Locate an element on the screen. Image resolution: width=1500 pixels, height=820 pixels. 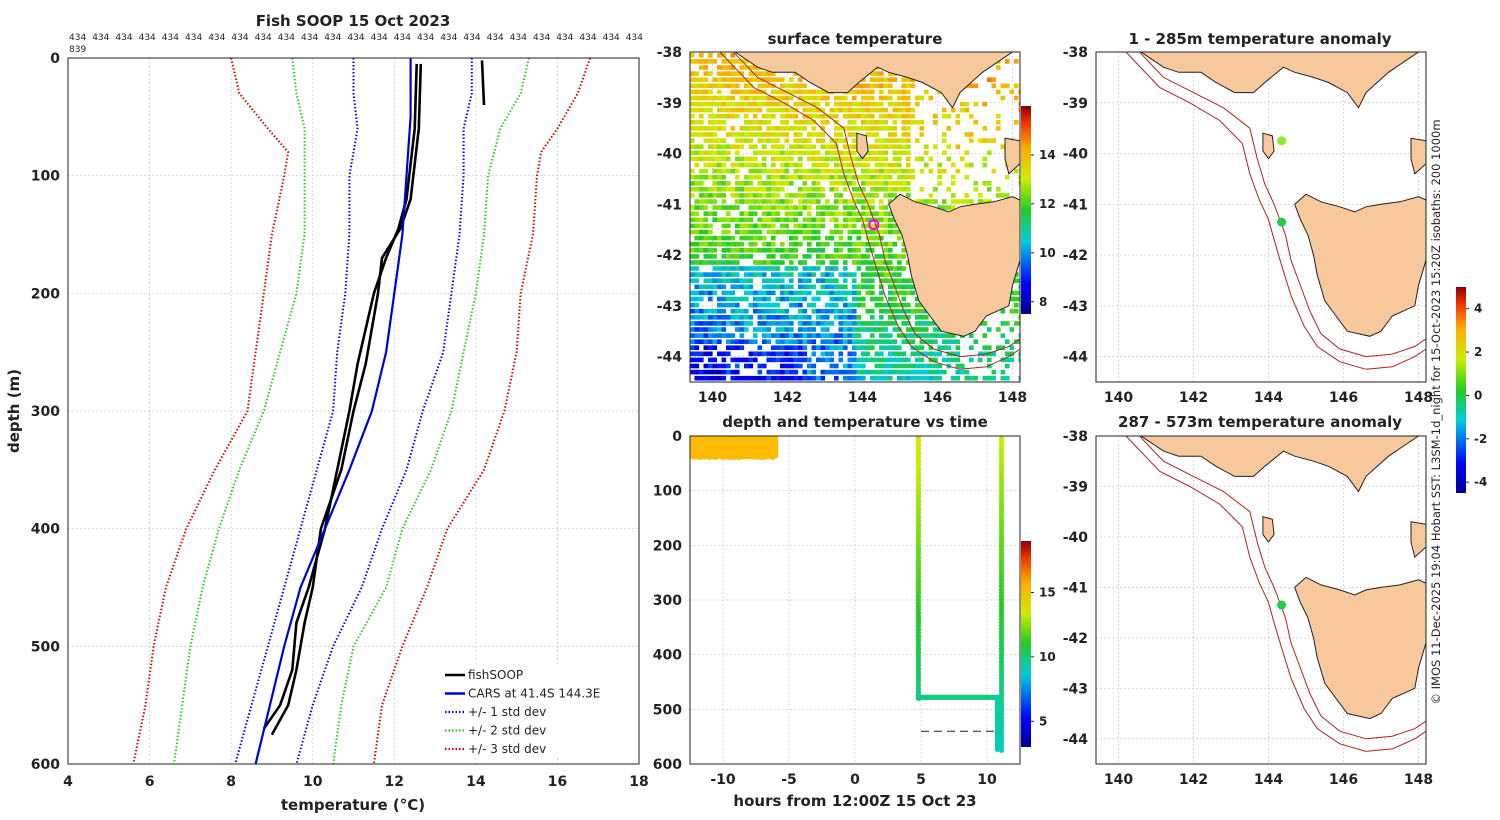
sst-ytick: -39 is located at coordinates (669, 104).